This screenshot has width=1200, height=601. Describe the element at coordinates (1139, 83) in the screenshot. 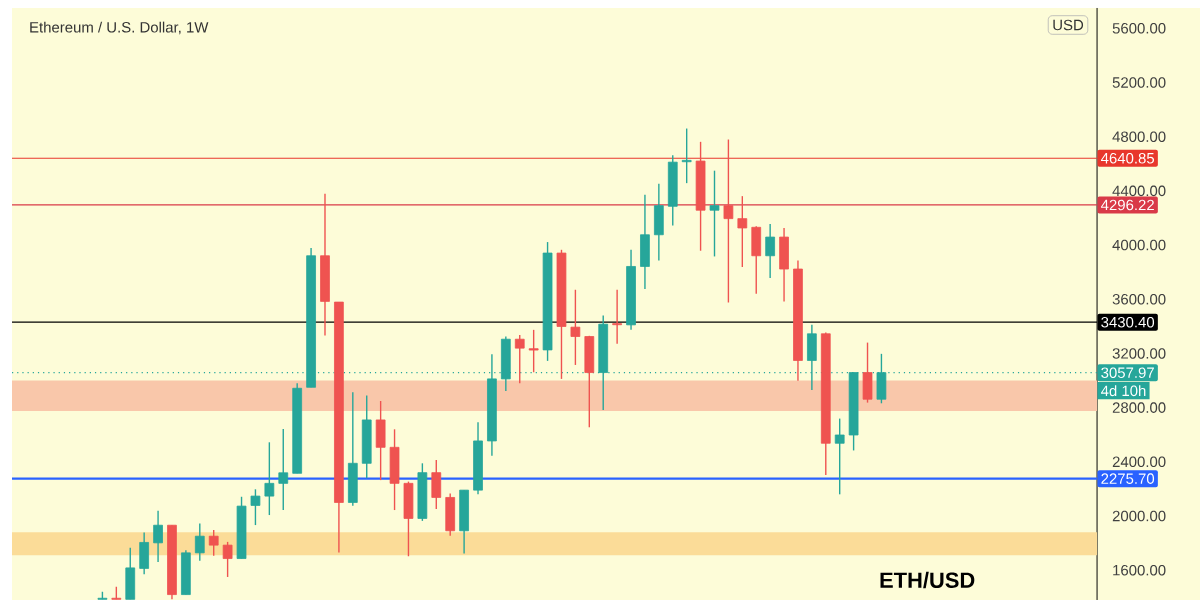

I see `y-tick-label: 5200.00` at that location.